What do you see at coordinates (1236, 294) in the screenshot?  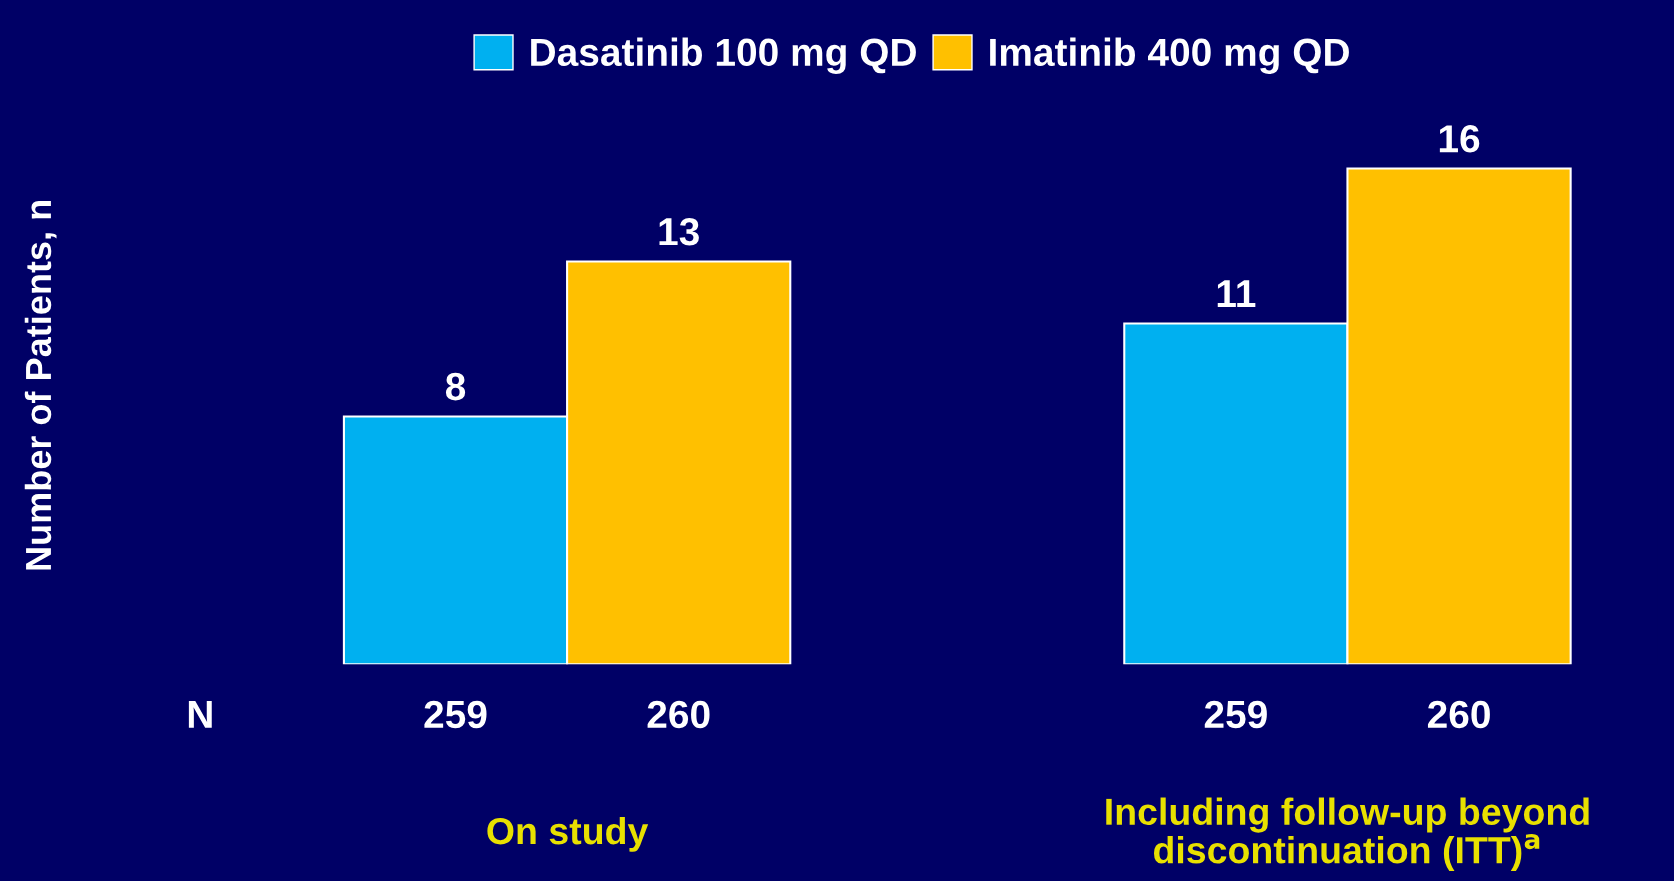 I see `data-label: 11` at bounding box center [1236, 294].